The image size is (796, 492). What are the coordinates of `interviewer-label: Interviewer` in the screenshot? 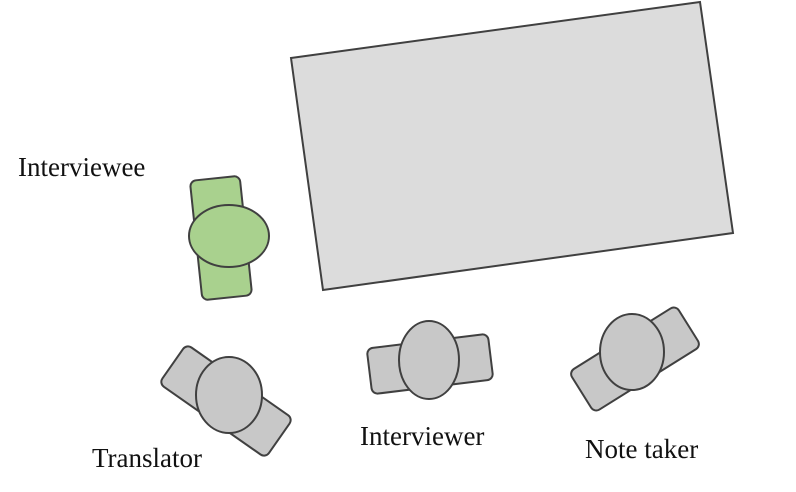 It's located at (422, 436).